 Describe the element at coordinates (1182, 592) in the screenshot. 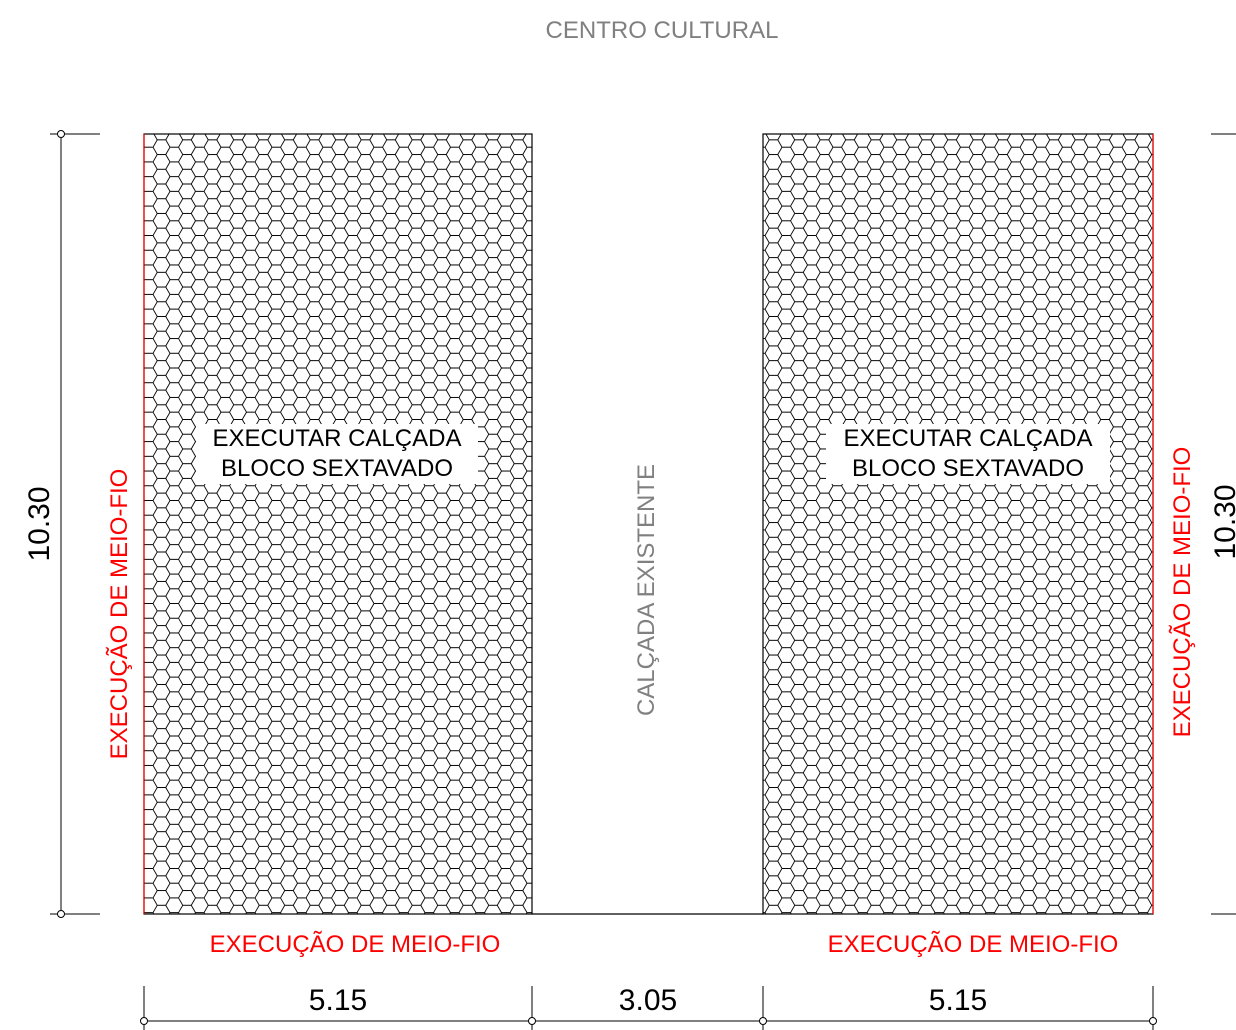

I see `right-curb-side-label: EXECUÇÃO DE MEIO-FIO` at that location.